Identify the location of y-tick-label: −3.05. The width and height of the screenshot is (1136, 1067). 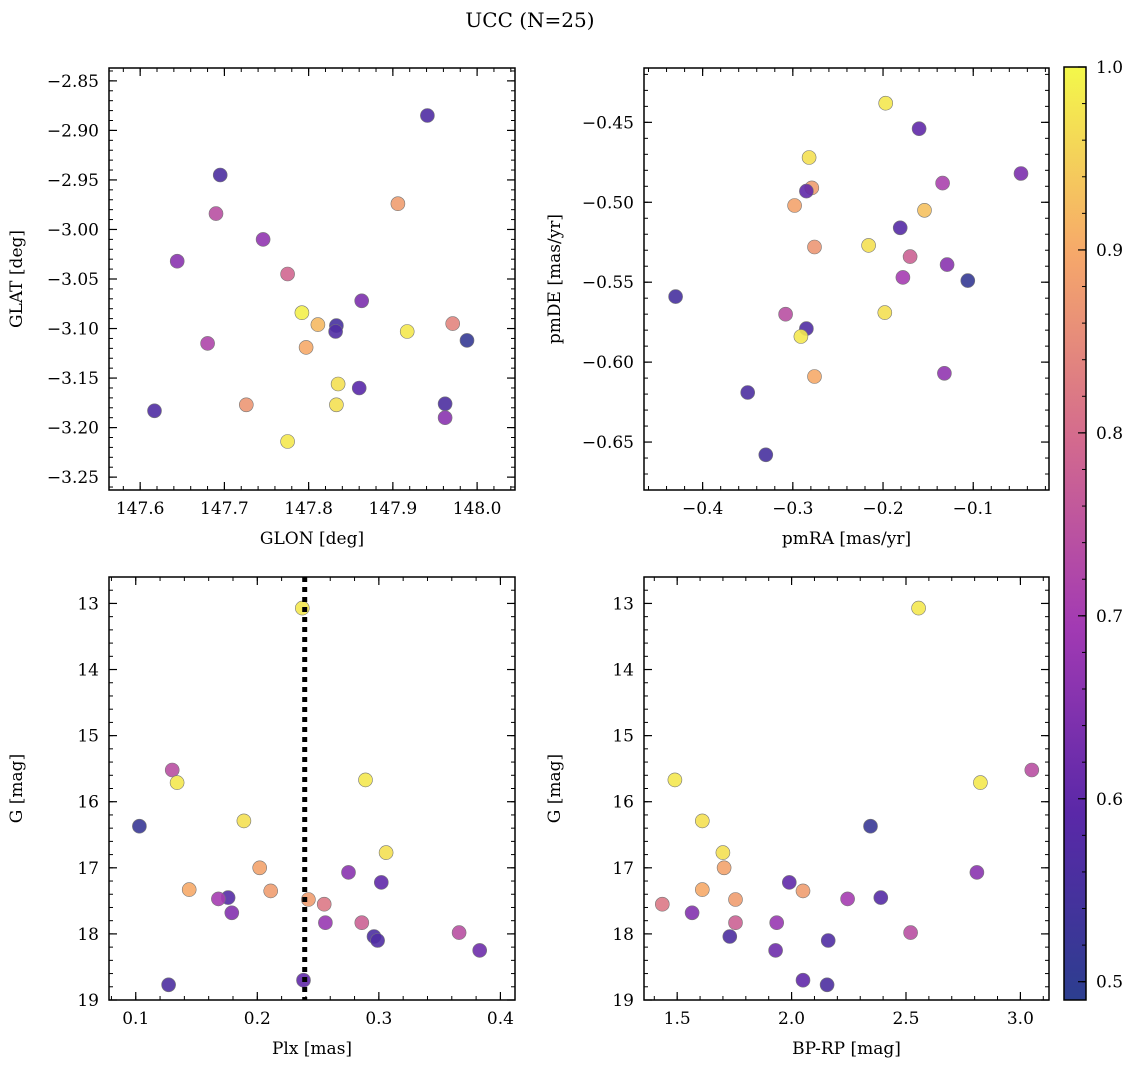
(73, 280).